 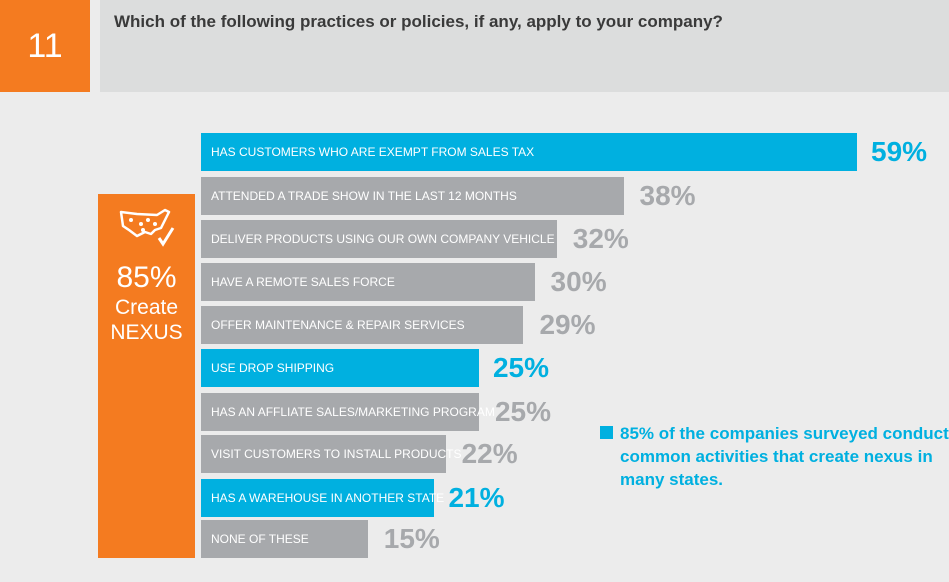 I want to click on data-label: 29%, so click(x=567, y=324).